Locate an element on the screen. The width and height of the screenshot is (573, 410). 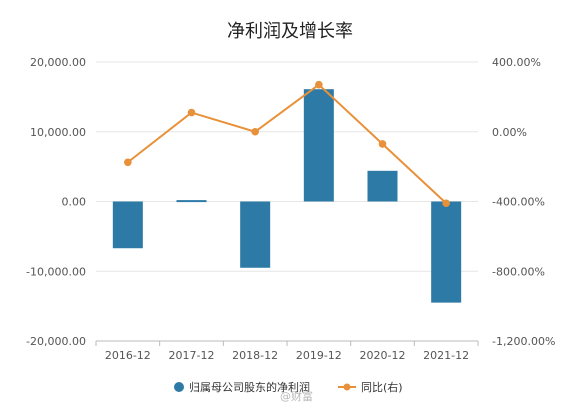
x-tick-label: 2016-12 is located at coordinates (128, 355).